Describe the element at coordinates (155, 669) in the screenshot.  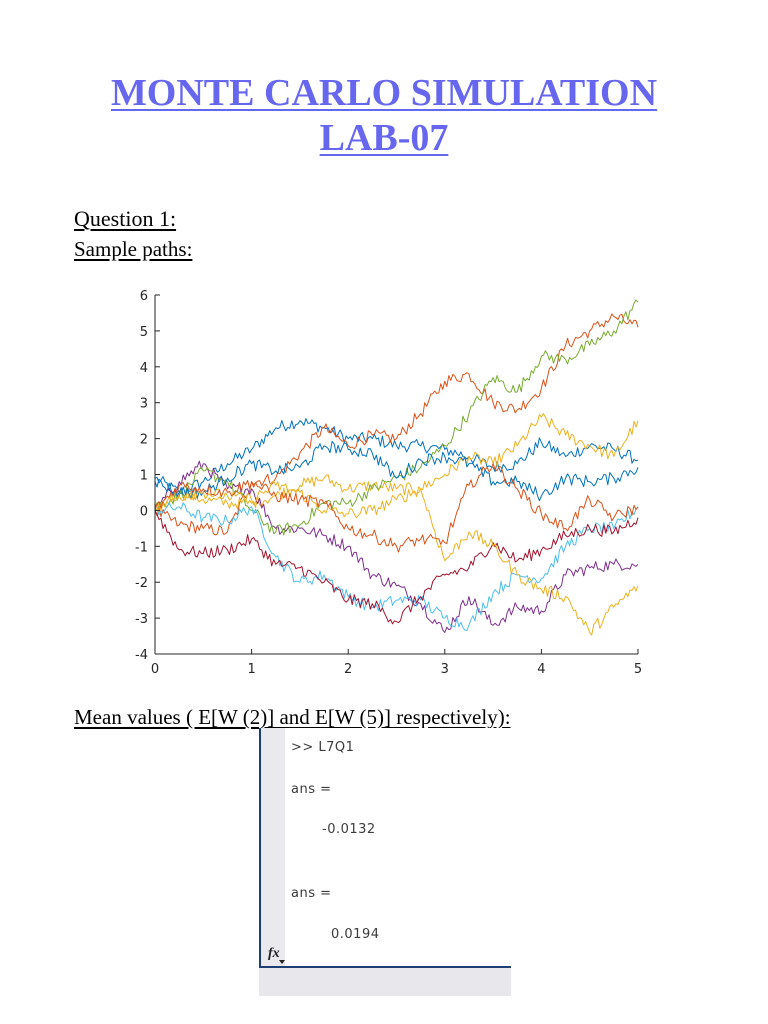
I see `x-tick-label: 0` at that location.